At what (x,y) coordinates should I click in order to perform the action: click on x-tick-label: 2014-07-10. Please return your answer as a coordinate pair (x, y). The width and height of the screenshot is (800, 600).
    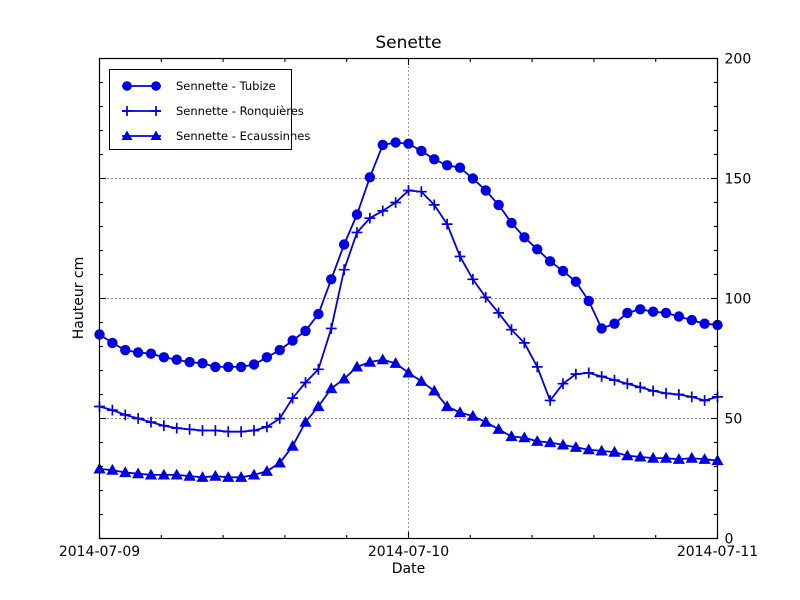
    Looking at the image, I should click on (408, 552).